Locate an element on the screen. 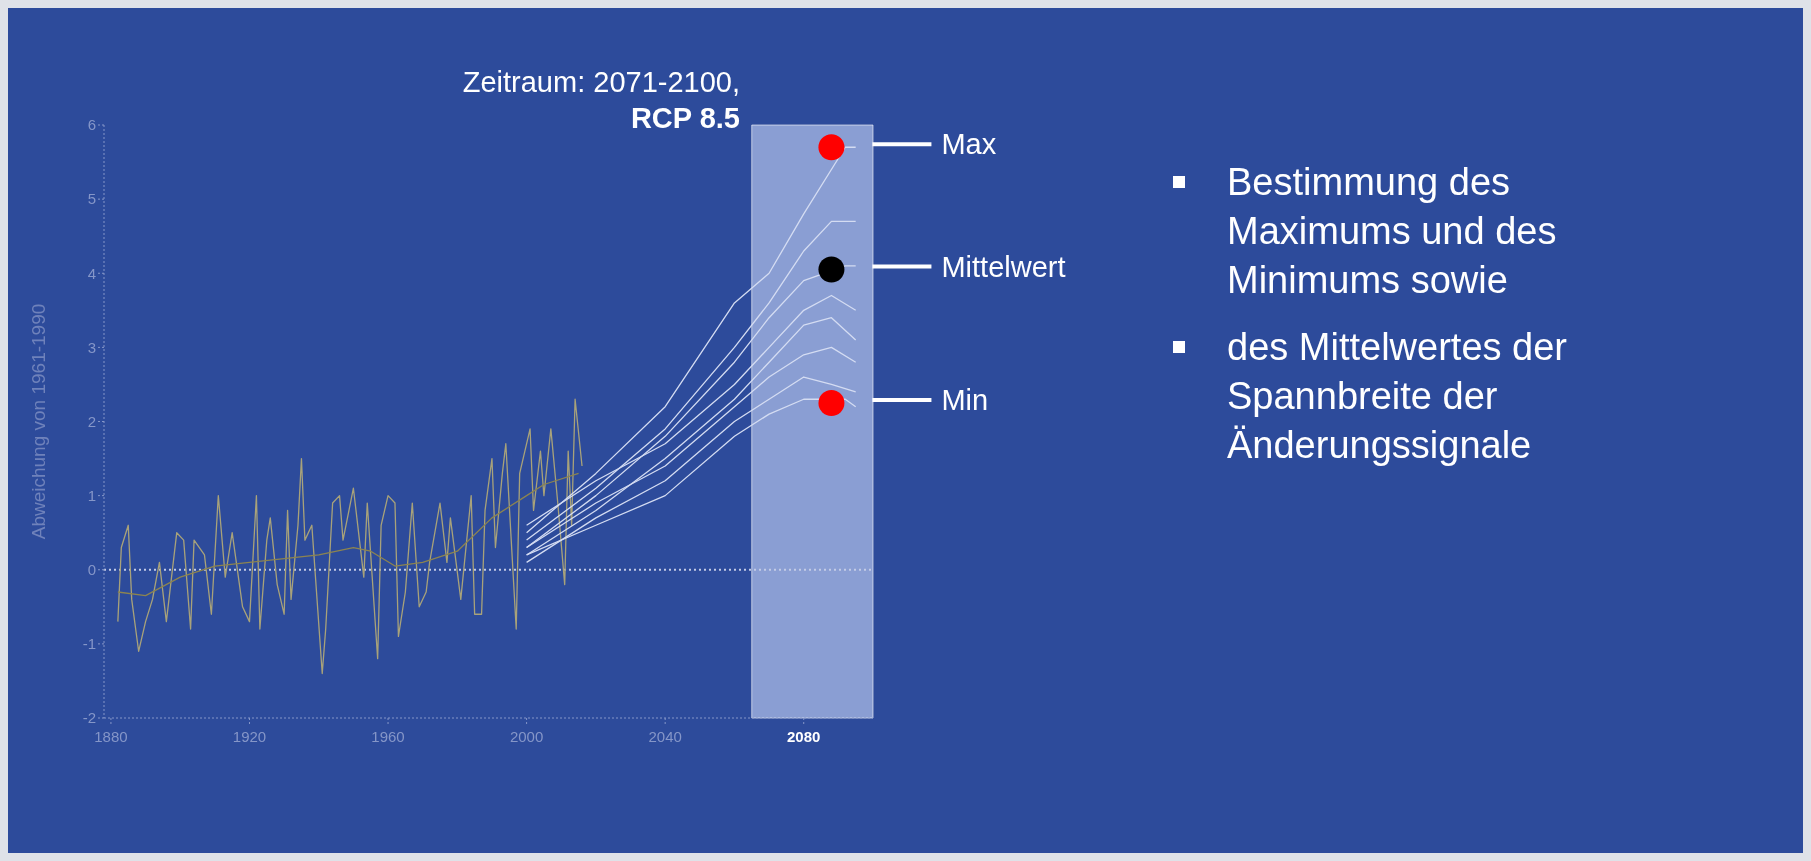  text: des Mittelwertes der Spannbreite der Änderungssignale is located at coordinates (1397, 396).